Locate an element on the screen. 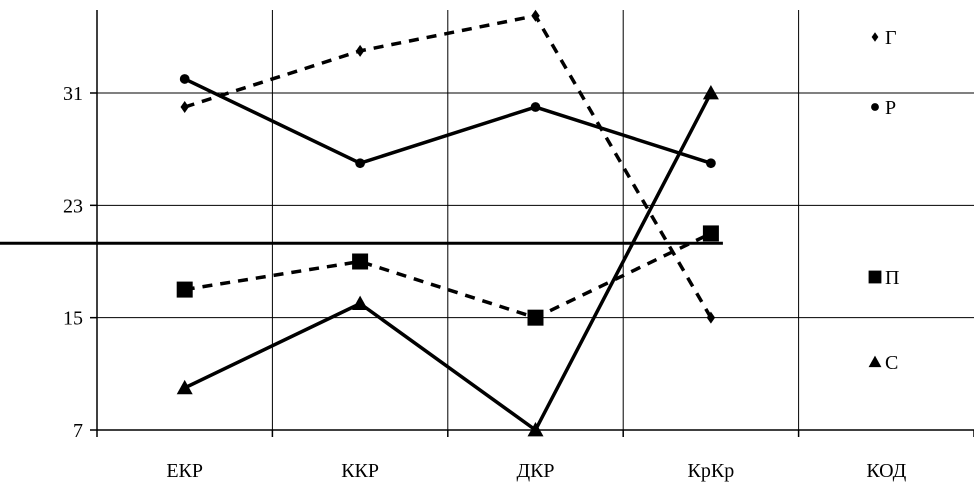  x-tick-label-2: ДКР is located at coordinates (535, 471).